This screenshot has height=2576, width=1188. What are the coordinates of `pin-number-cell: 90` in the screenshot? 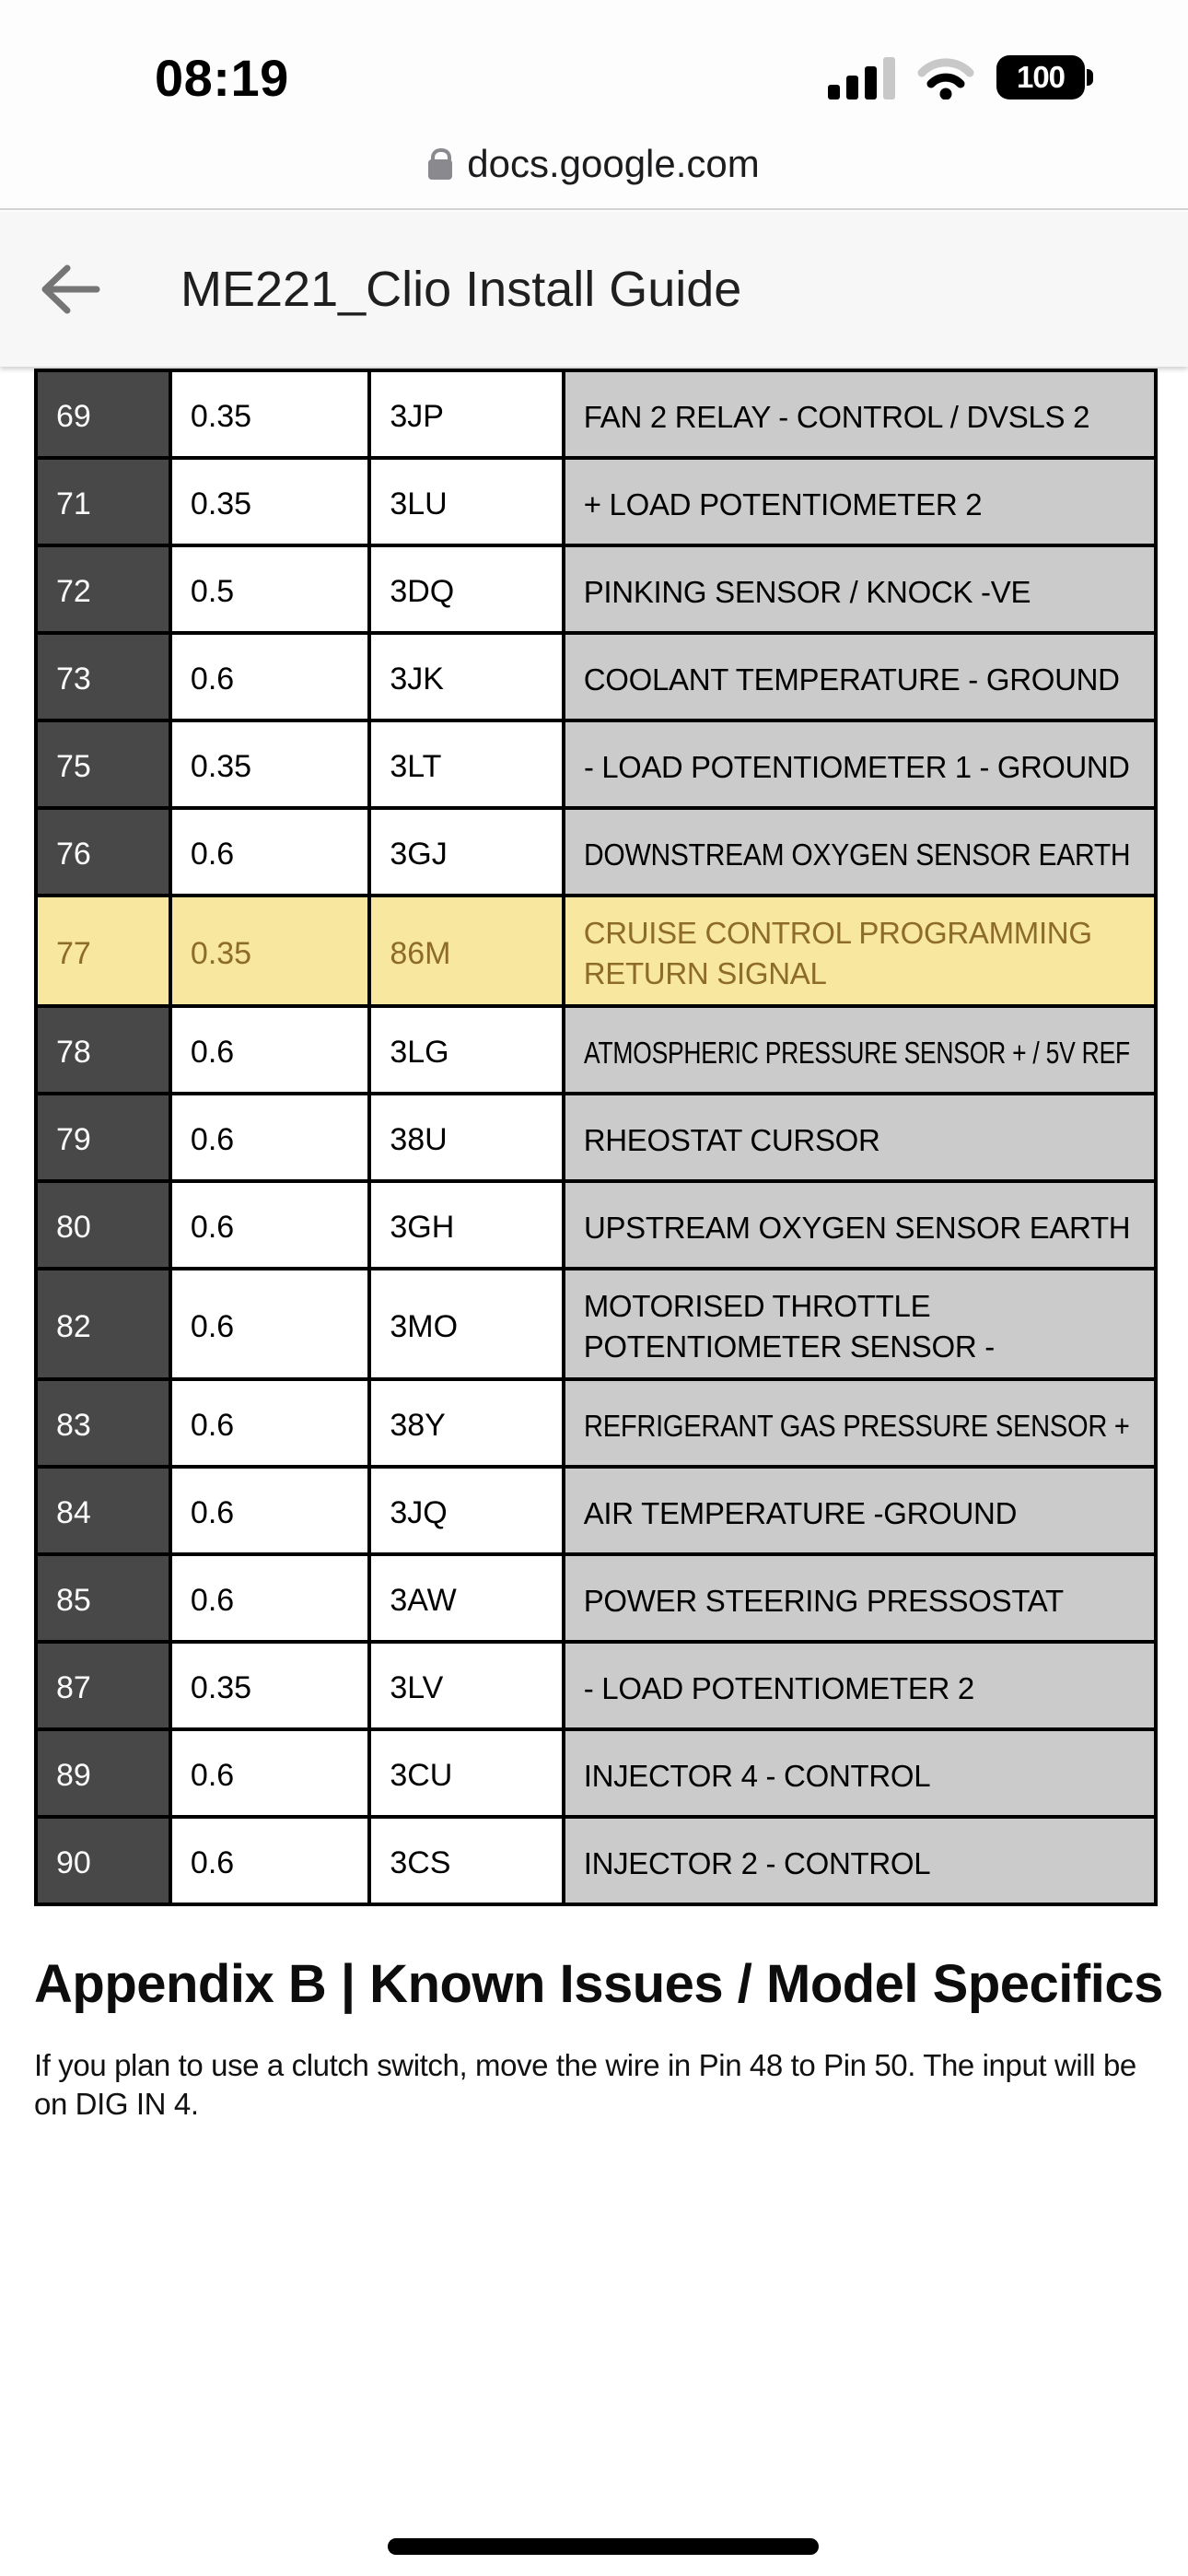 It's located at (103, 1860).